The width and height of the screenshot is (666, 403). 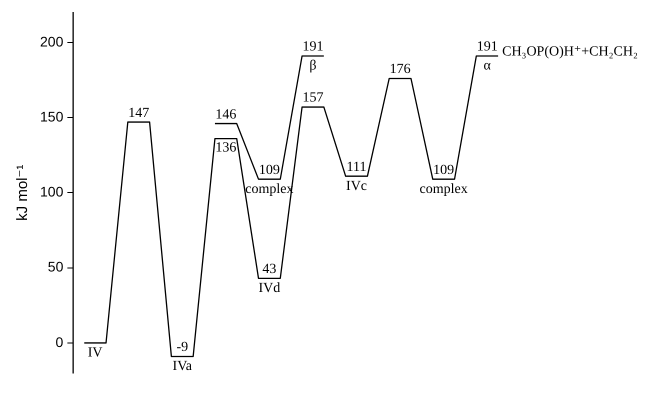 What do you see at coordinates (357, 186) in the screenshot?
I see `annotation: IVc` at bounding box center [357, 186].